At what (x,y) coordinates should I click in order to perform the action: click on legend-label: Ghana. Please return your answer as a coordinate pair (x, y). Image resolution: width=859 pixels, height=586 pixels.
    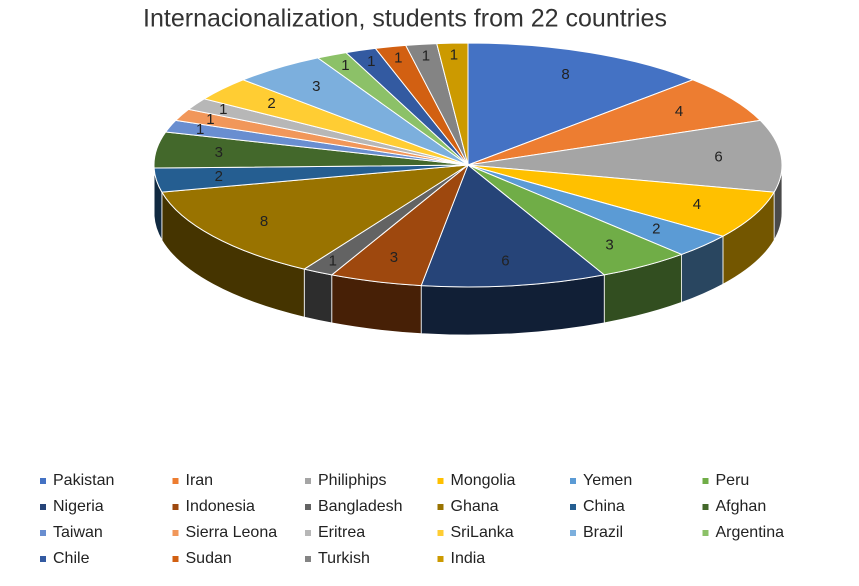
    Looking at the image, I should click on (475, 506).